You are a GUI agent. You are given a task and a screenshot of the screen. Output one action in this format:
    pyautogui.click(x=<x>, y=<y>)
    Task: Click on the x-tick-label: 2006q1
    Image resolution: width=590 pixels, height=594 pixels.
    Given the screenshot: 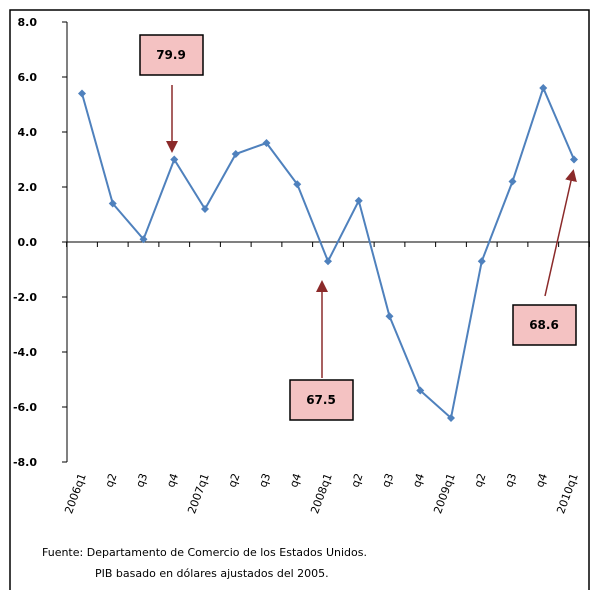 What is the action you would take?
    pyautogui.click(x=75, y=494)
    